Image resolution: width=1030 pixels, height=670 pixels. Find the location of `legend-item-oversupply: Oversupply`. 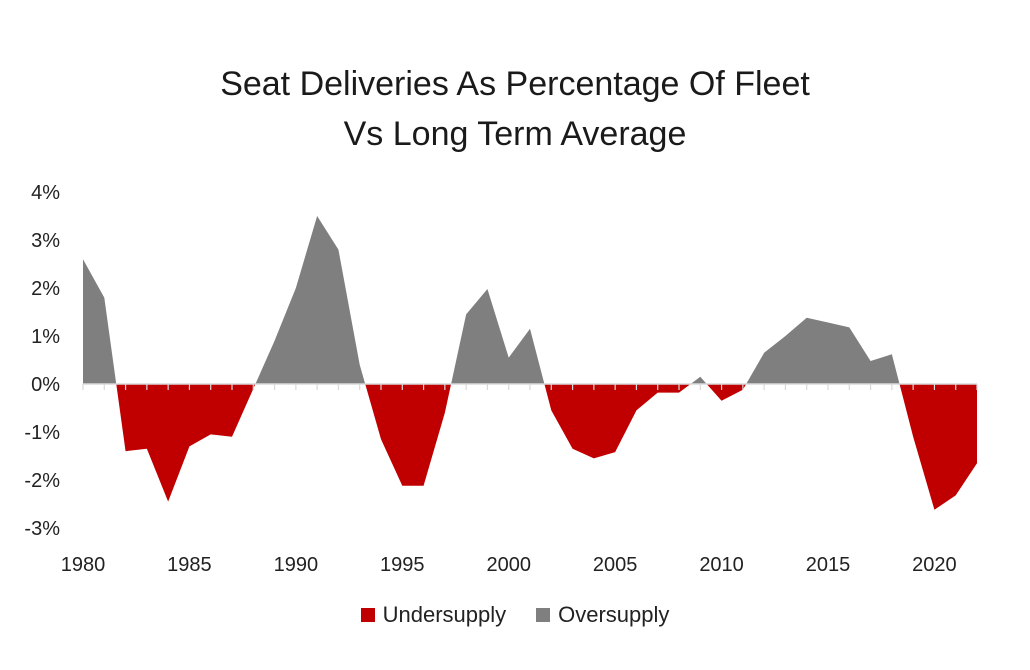

legend-item-oversupply: Oversupply is located at coordinates (602, 615).